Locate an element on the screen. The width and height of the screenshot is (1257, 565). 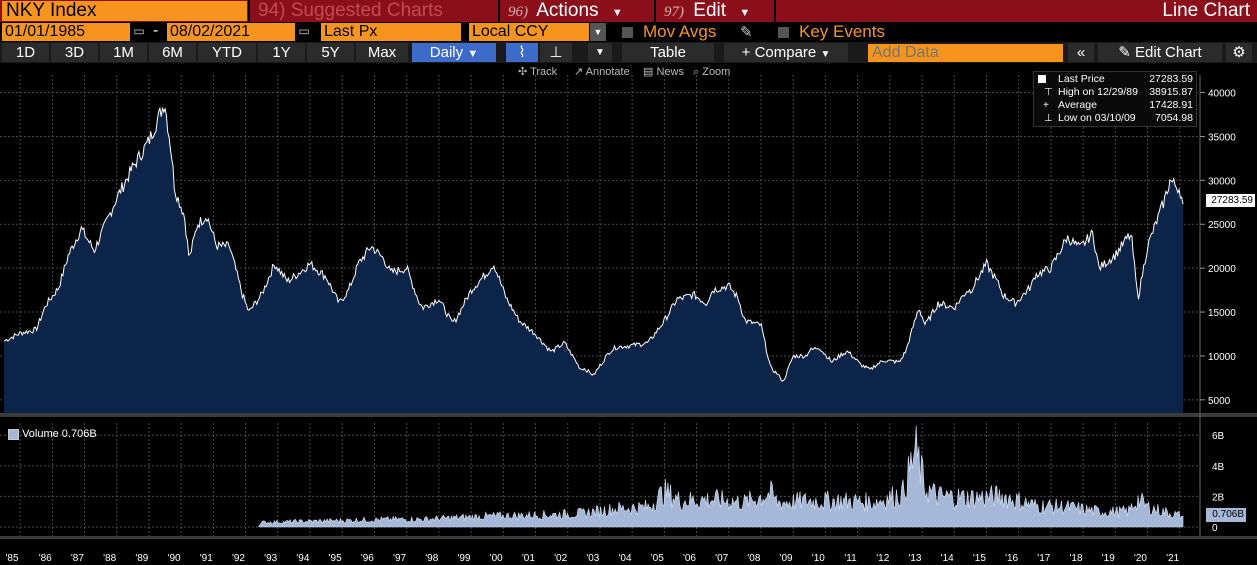
mov-avgs-label: Mov Avgs is located at coordinates (680, 31).